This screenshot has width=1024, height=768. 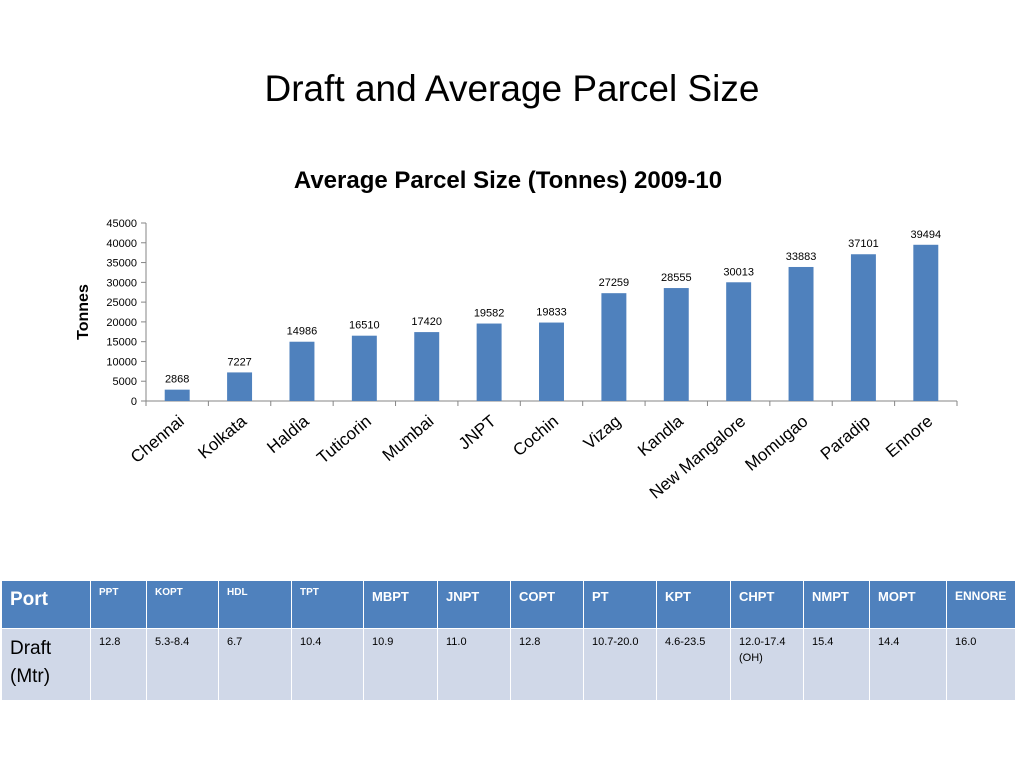 I want to click on category-label: Paradip, so click(x=845, y=438).